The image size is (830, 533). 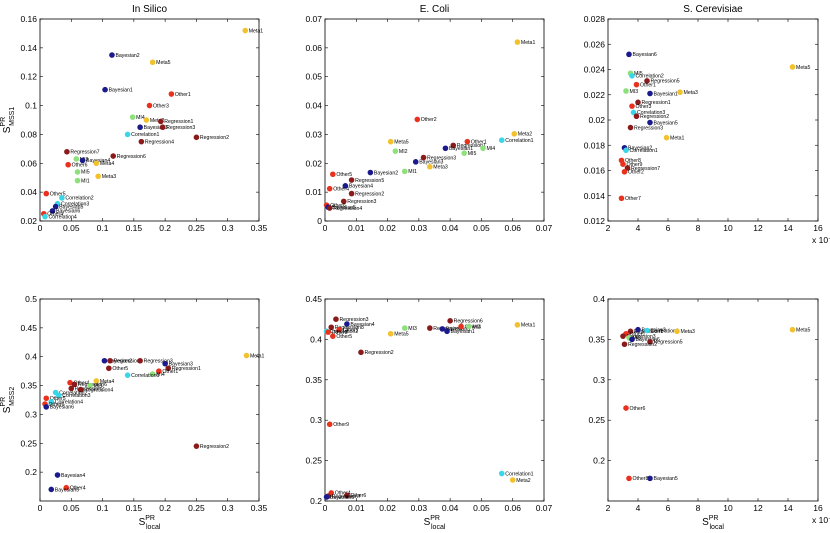 What do you see at coordinates (8, 400) in the screenshot?
I see `y-axis-label: SPR MSS2` at bounding box center [8, 400].